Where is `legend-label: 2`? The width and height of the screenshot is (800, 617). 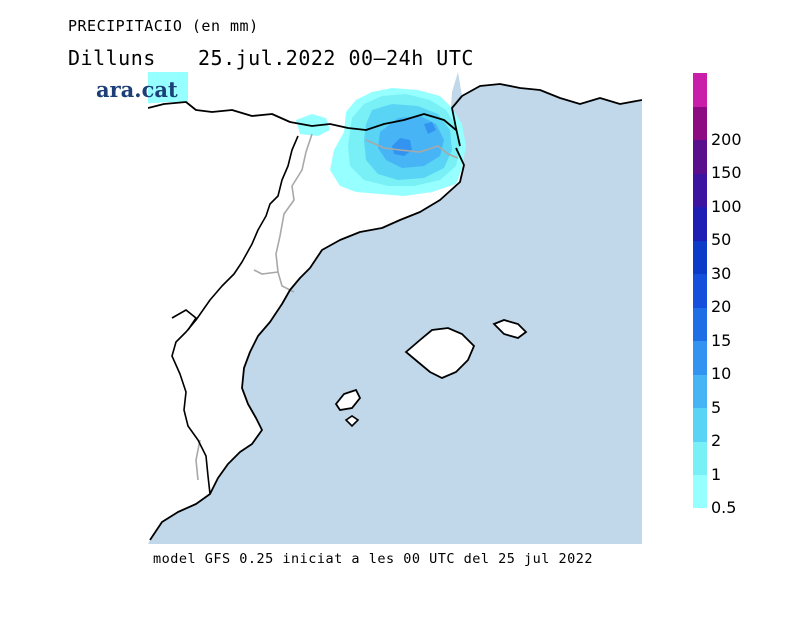
legend-label: 2 is located at coordinates (716, 441).